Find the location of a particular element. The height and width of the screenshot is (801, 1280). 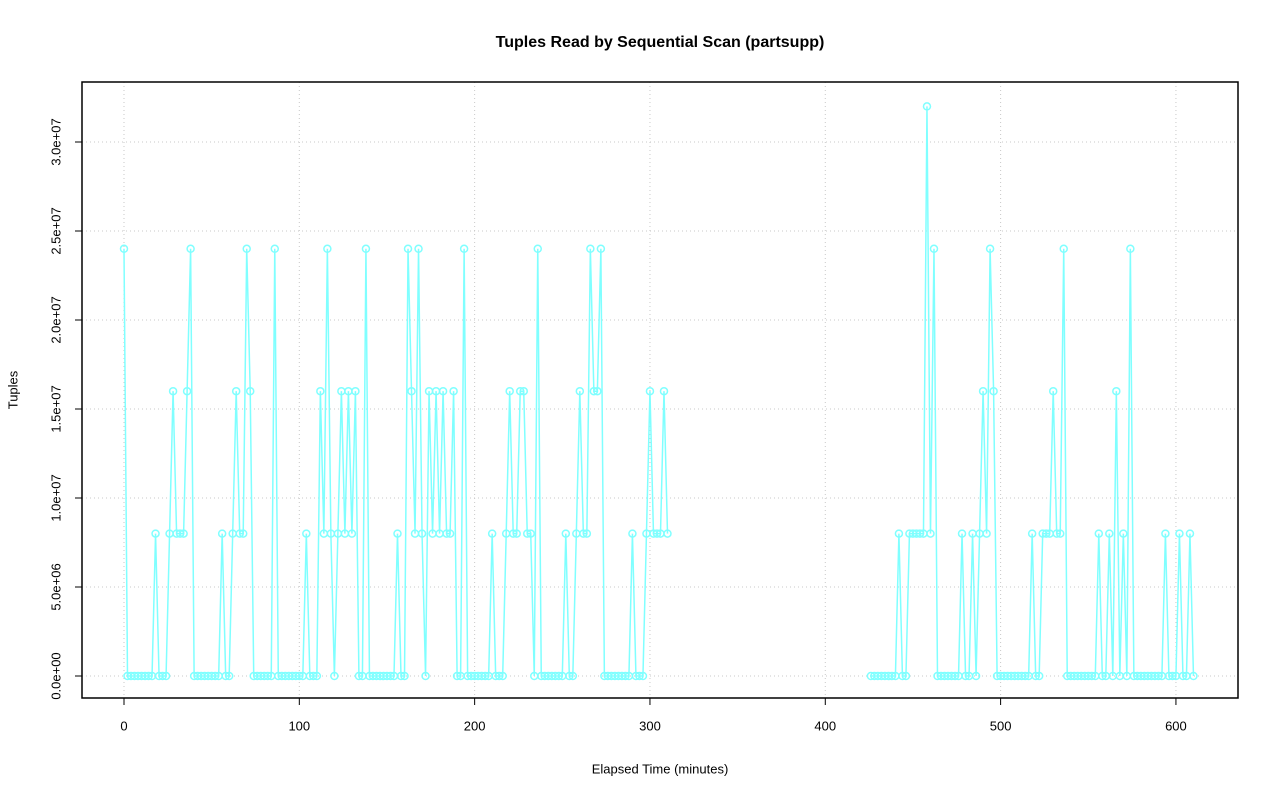

x-tick-label: 600 is located at coordinates (1176, 725).